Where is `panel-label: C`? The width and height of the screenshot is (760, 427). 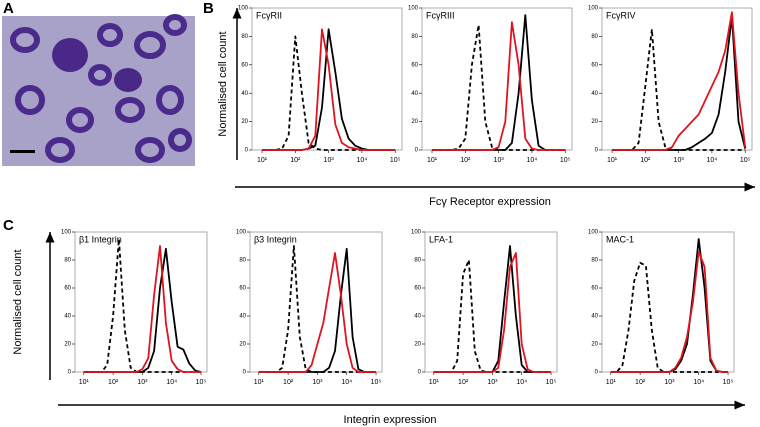
panel-label: C is located at coordinates (8, 225).